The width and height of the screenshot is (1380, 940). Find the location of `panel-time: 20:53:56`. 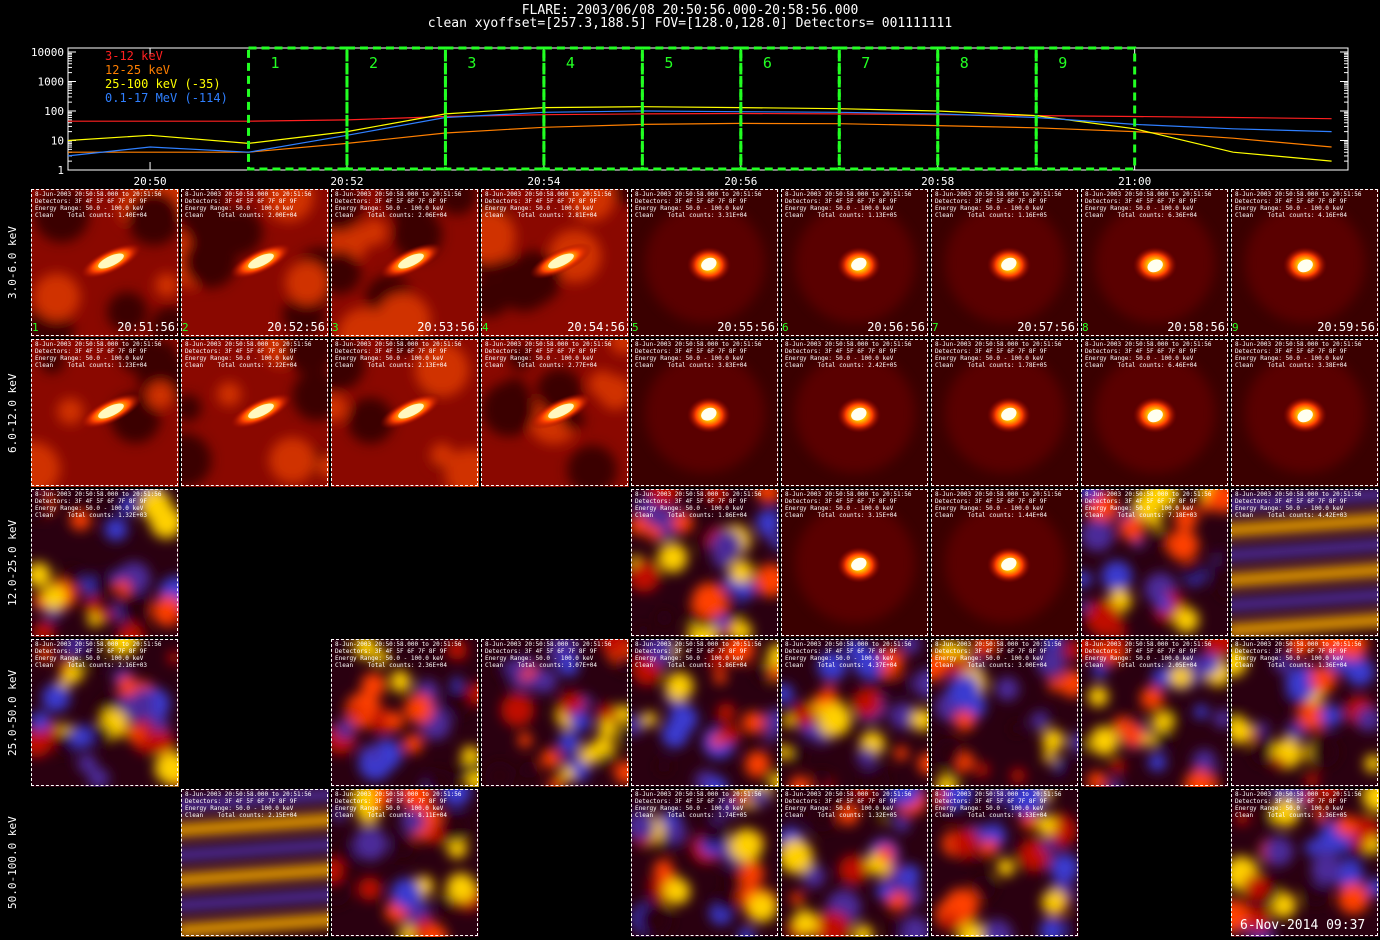

panel-time: 20:53:56 is located at coordinates (446, 327).